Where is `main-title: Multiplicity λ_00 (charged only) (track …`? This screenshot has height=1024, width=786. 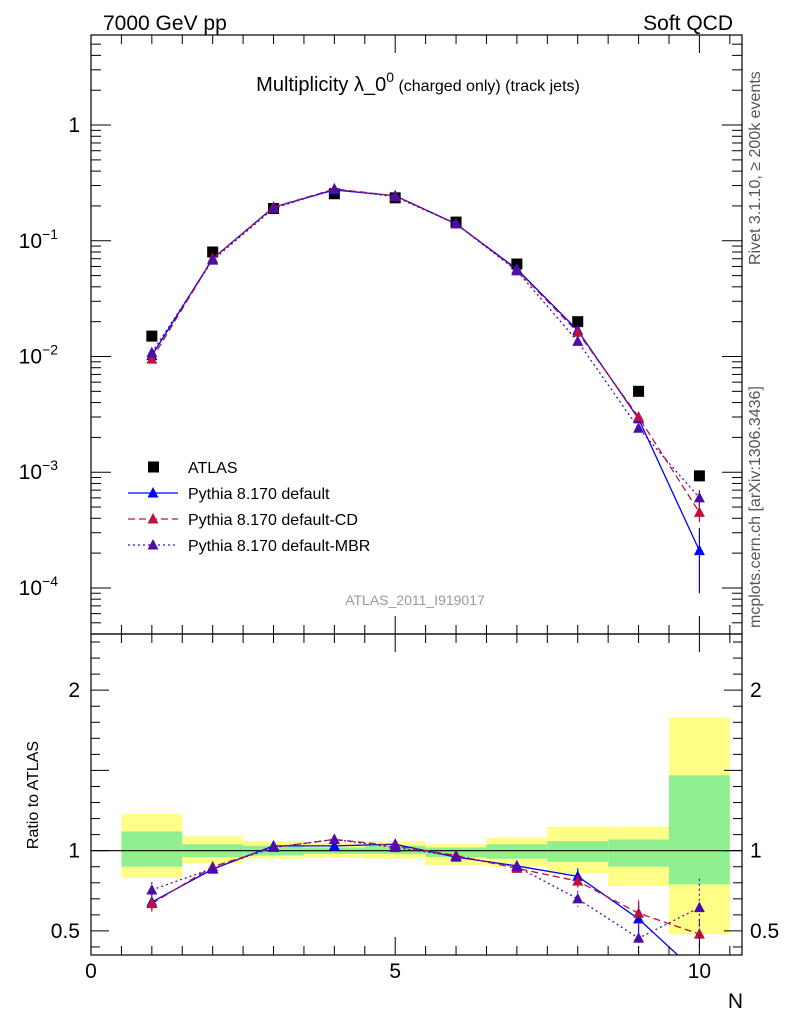 main-title: Multiplicity λ_00 (charged only) (track … is located at coordinates (418, 82).